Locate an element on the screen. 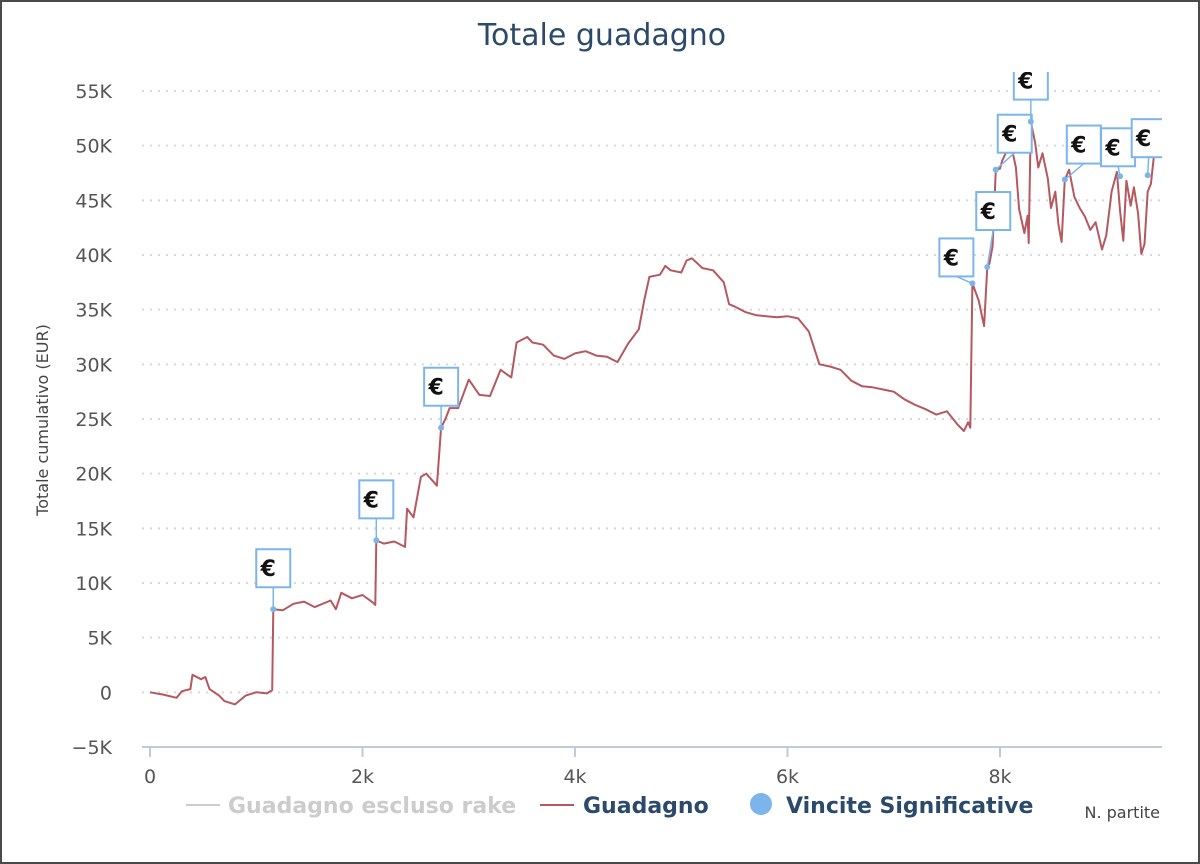 The image size is (1200, 864). legend-item-rake: Guadagno escluso rake is located at coordinates (351, 806).